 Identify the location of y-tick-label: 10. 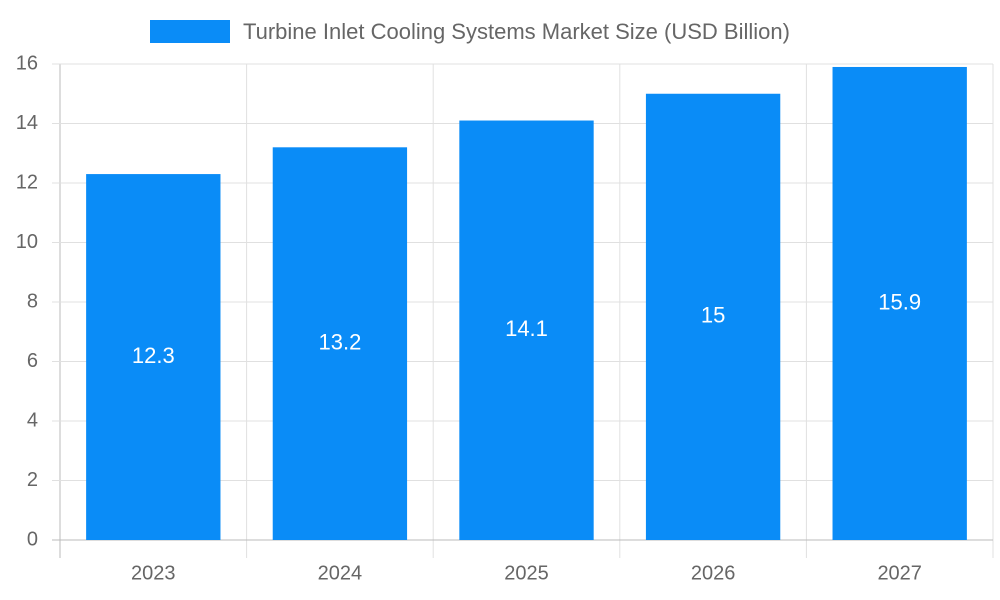
(27, 242).